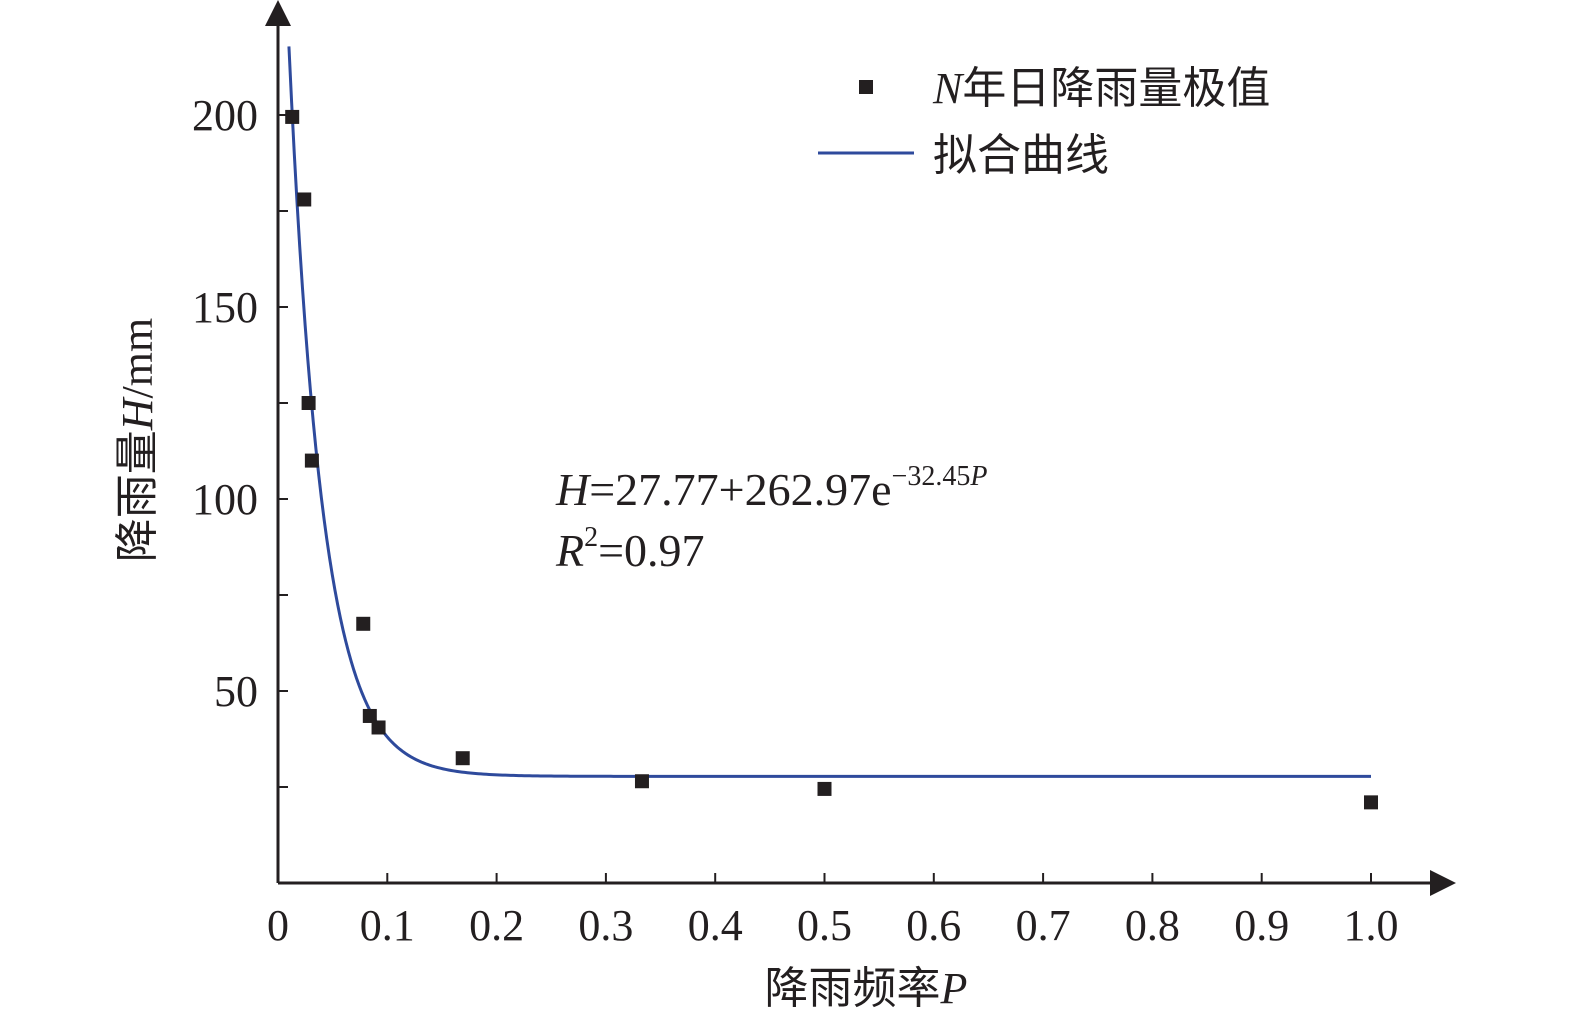 The height and width of the screenshot is (1026, 1575). I want to click on x-tick-label: 0.2, so click(496, 925).